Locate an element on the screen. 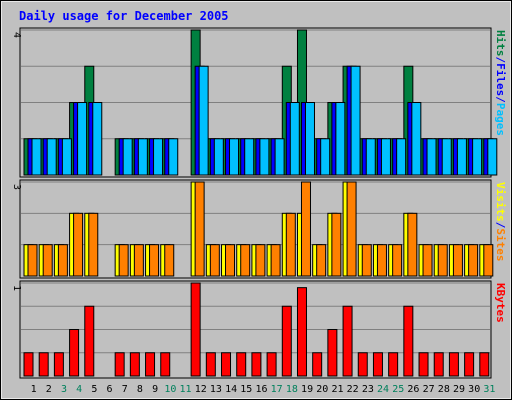 The width and height of the screenshot is (512, 400). x-tick-label-day-5: 5 is located at coordinates (94, 389).